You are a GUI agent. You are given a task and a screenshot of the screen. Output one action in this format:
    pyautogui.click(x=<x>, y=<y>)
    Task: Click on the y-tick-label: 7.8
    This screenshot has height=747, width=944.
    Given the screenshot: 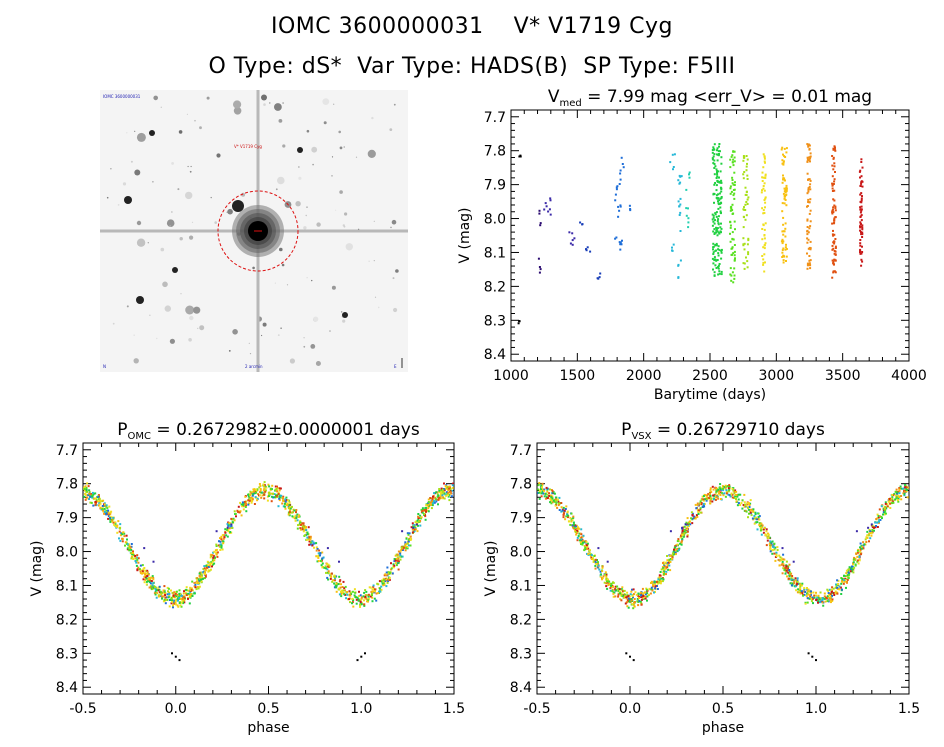 What is the action you would take?
    pyautogui.click(x=495, y=152)
    